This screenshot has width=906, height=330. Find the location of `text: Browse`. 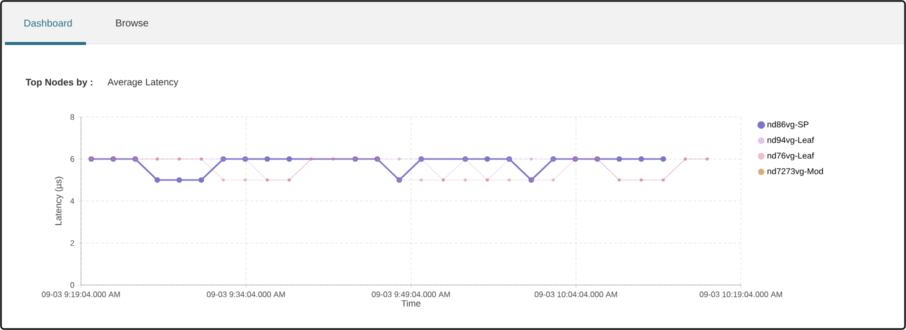

text: Browse is located at coordinates (132, 23).